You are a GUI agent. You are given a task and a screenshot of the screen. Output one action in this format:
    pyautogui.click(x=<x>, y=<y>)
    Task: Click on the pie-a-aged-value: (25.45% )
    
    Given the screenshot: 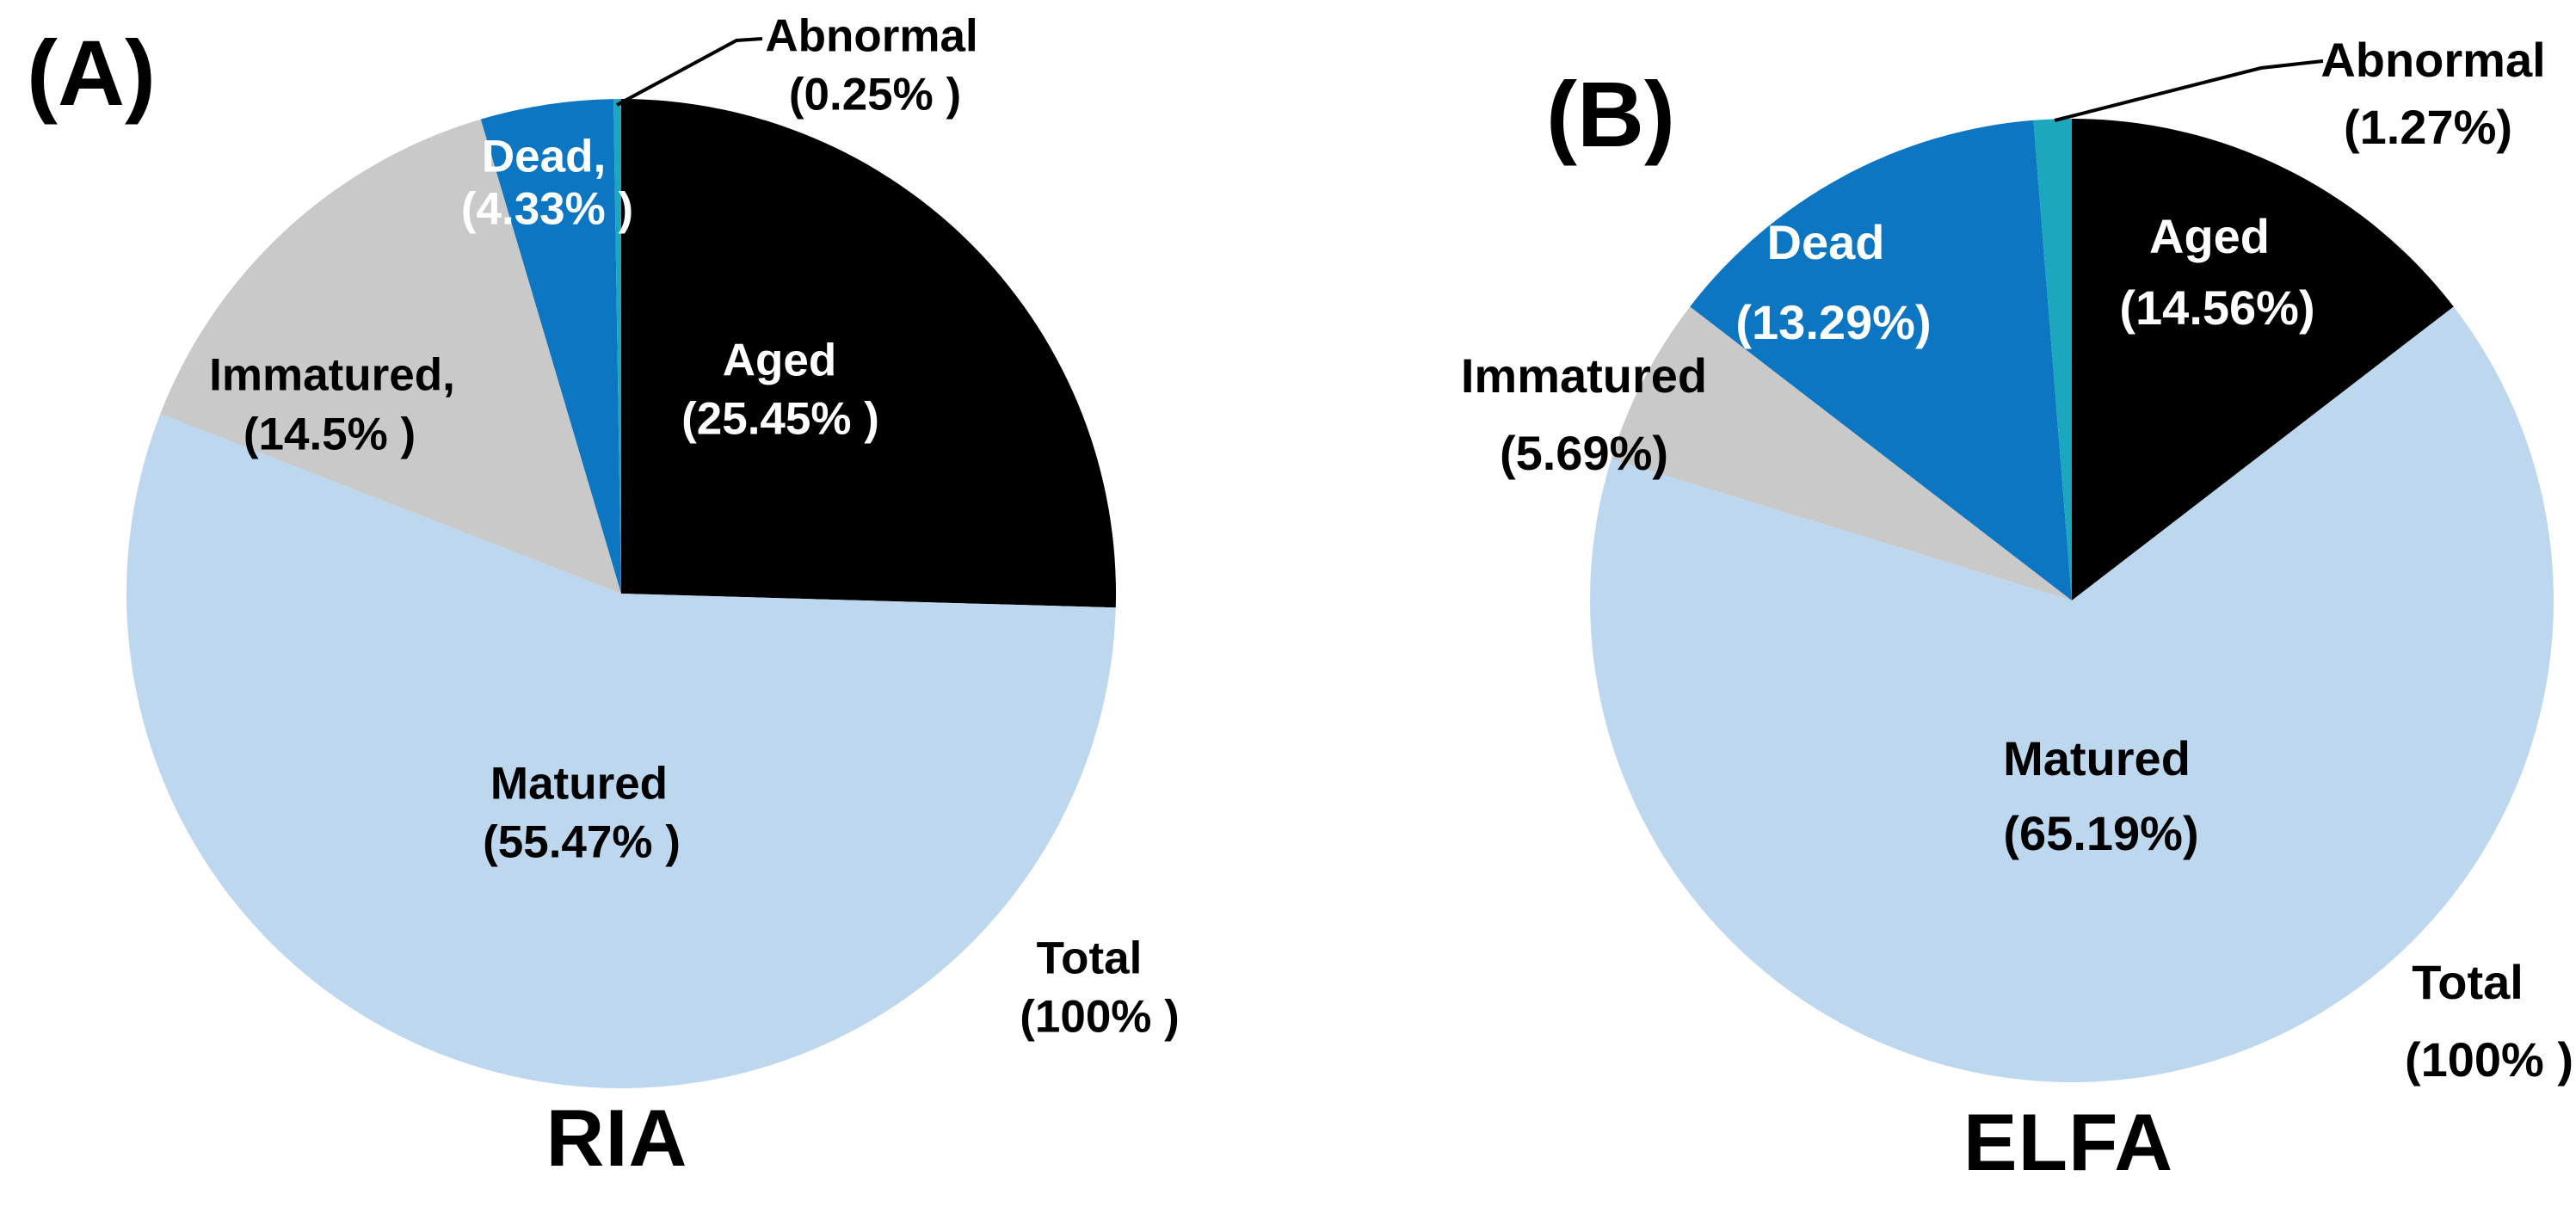 What is the action you would take?
    pyautogui.click(x=780, y=419)
    